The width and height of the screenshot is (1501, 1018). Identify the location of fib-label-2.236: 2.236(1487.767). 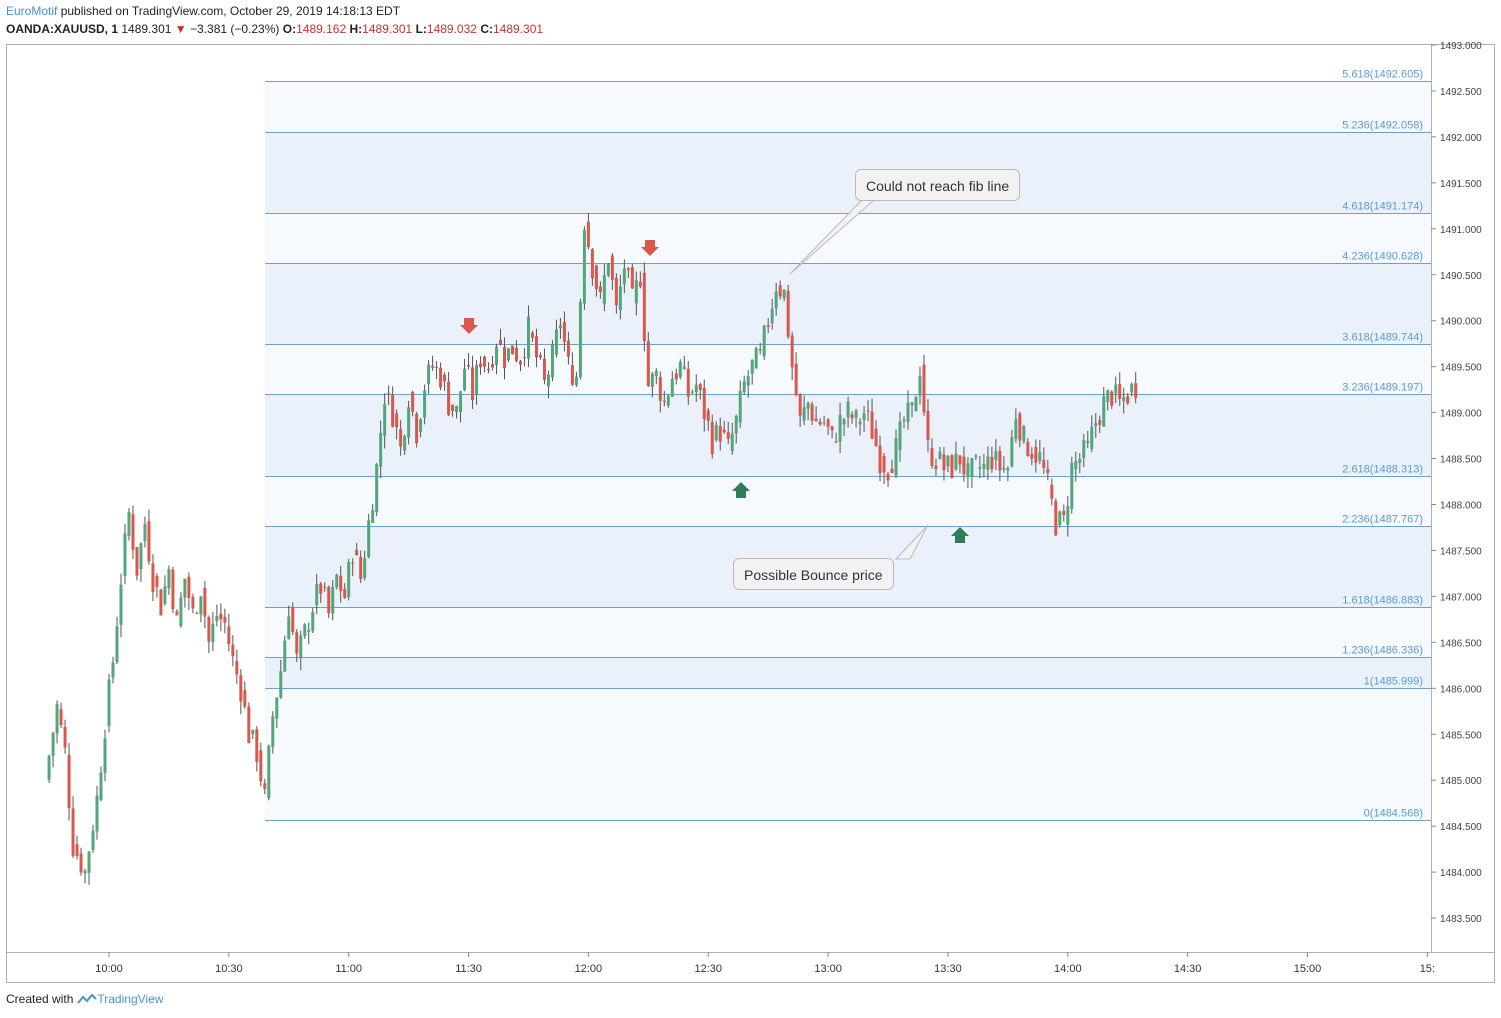
(1382, 520).